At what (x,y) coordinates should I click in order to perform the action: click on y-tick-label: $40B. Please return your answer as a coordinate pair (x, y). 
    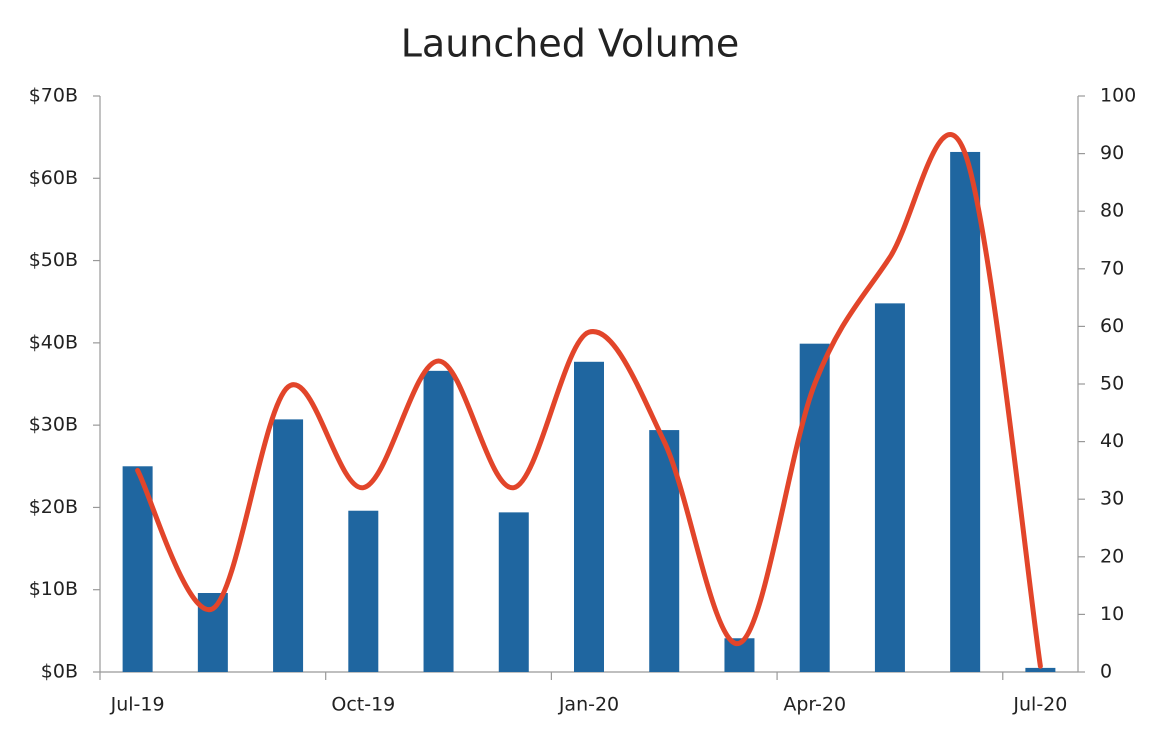
    Looking at the image, I should click on (53, 342).